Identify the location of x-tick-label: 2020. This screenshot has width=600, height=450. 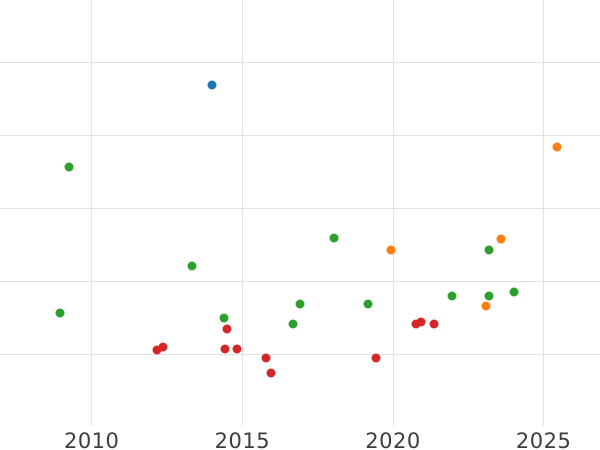
(393, 439).